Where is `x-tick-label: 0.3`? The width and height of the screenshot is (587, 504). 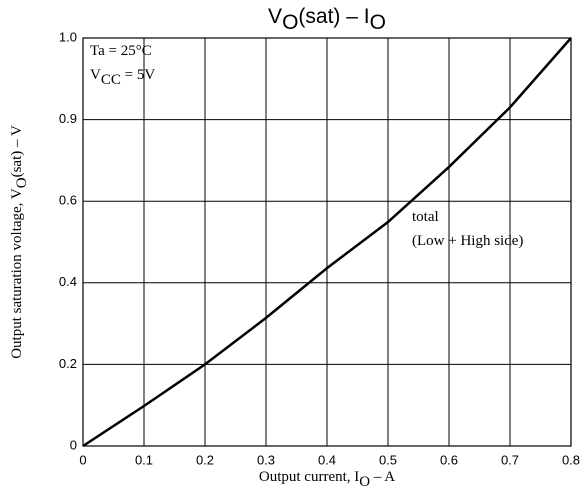 x-tick-label: 0.3 is located at coordinates (266, 459).